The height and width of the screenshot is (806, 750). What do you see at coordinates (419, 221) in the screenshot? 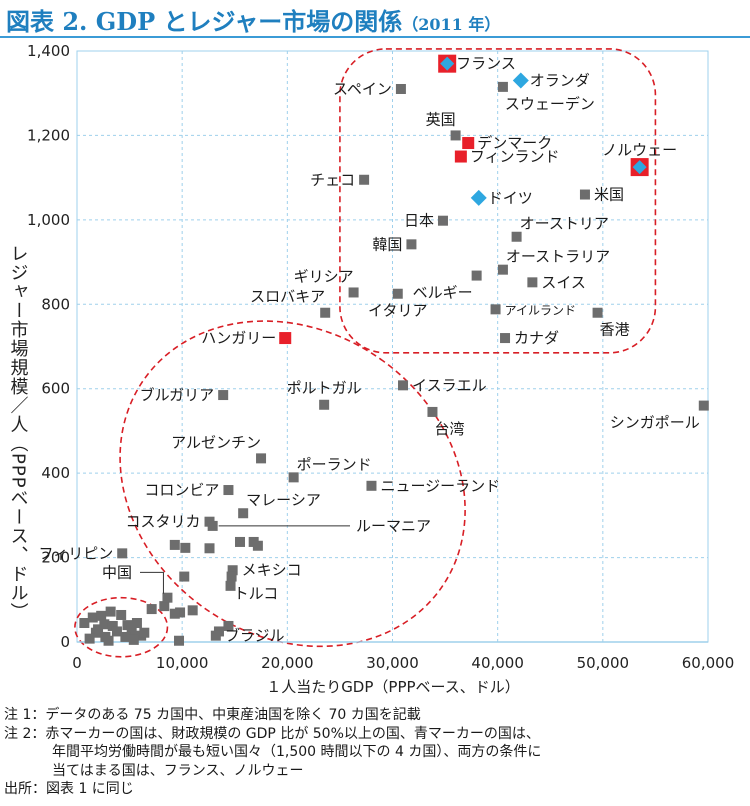
I see `point-label: 日本` at bounding box center [419, 221].